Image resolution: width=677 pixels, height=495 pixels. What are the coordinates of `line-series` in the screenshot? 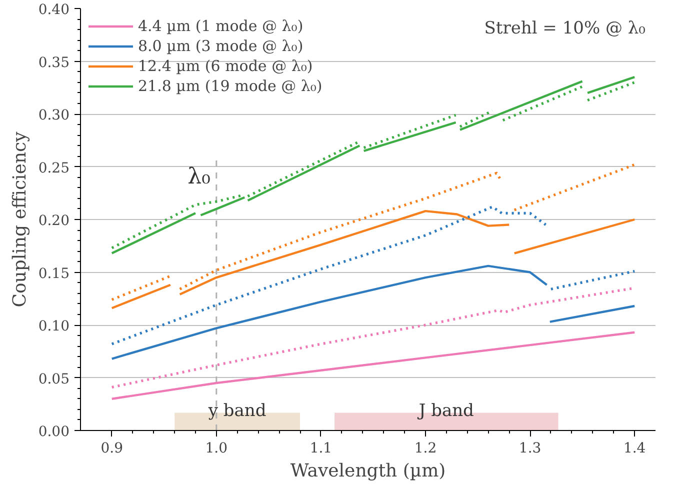 It's located at (373, 365).